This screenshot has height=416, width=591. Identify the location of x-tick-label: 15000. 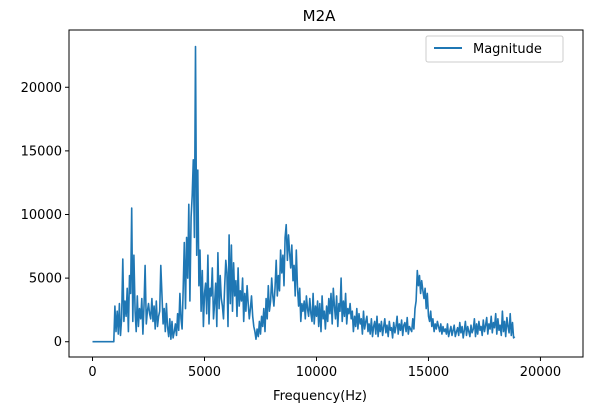
(428, 372).